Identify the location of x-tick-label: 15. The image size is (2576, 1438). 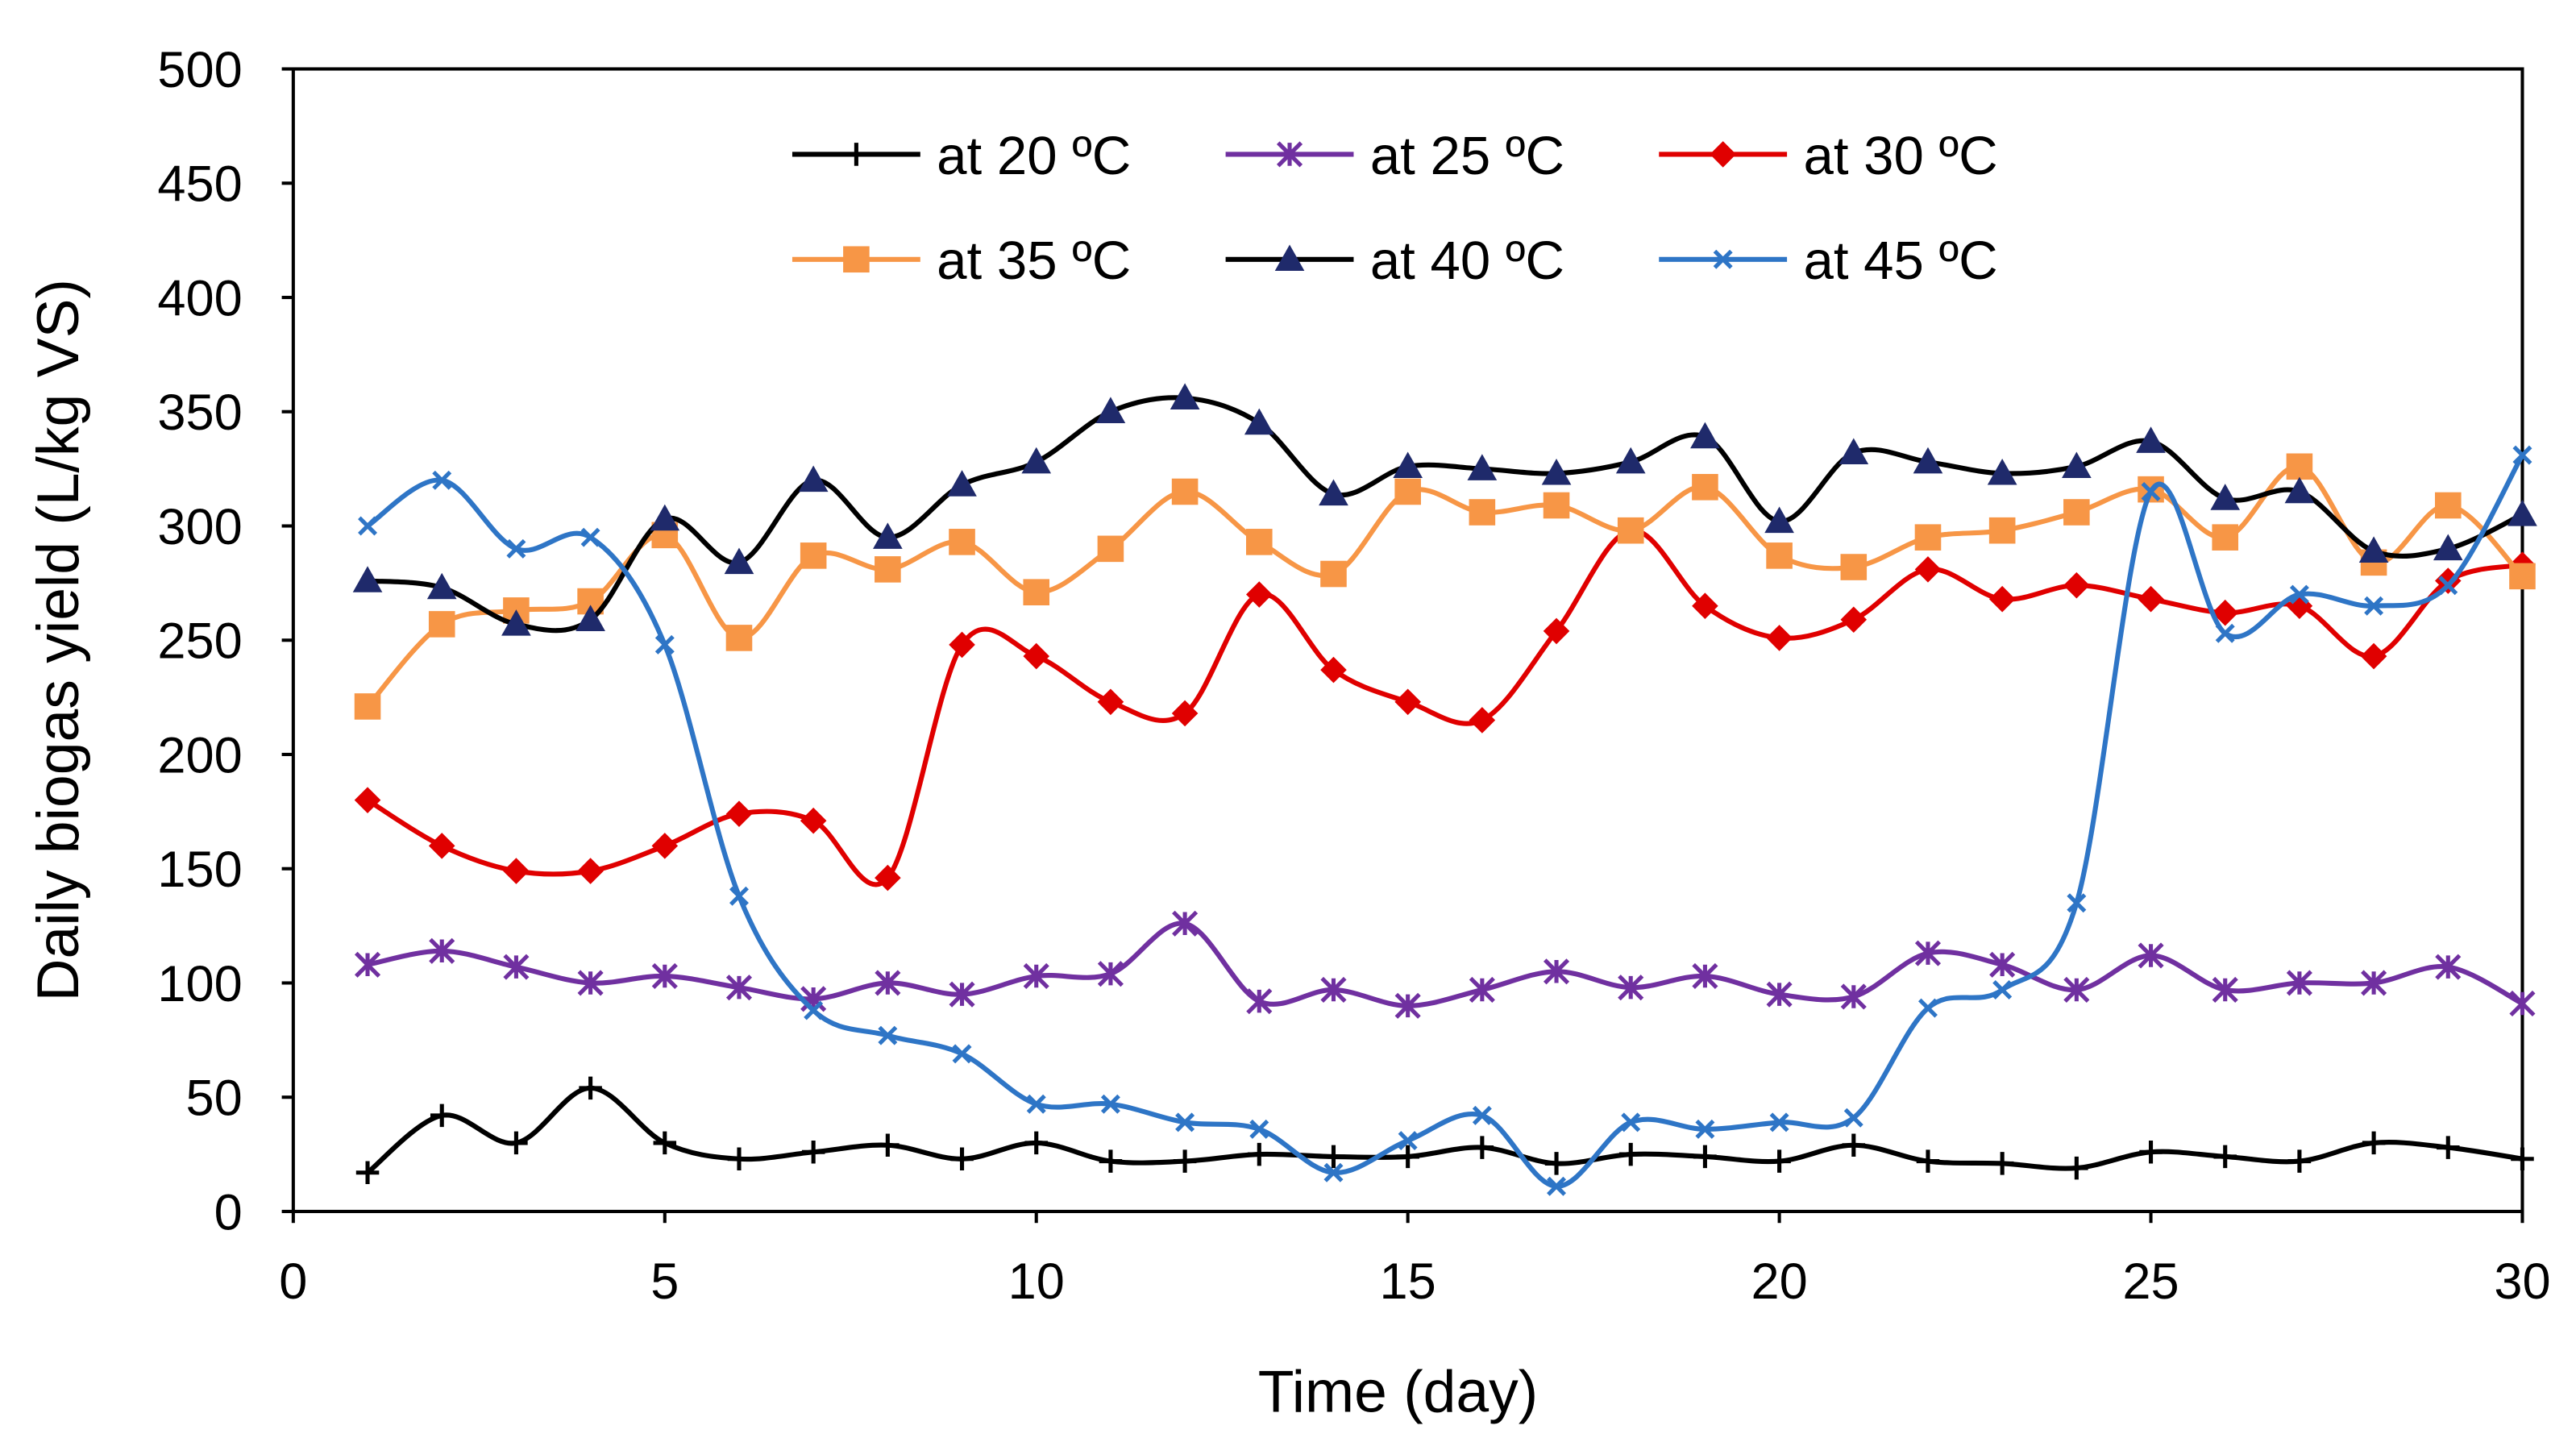
(1408, 1281).